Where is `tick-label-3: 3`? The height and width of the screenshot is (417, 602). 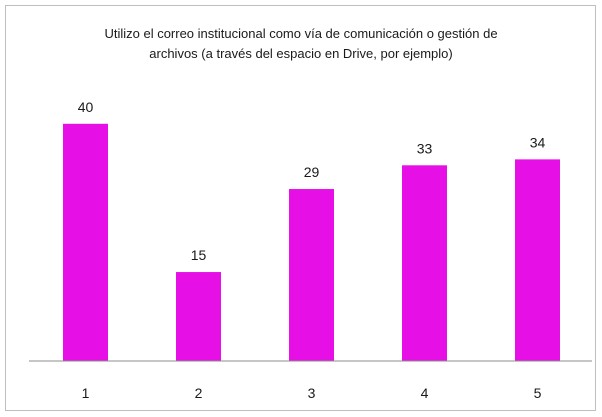
tick-label-3: 3 is located at coordinates (312, 393).